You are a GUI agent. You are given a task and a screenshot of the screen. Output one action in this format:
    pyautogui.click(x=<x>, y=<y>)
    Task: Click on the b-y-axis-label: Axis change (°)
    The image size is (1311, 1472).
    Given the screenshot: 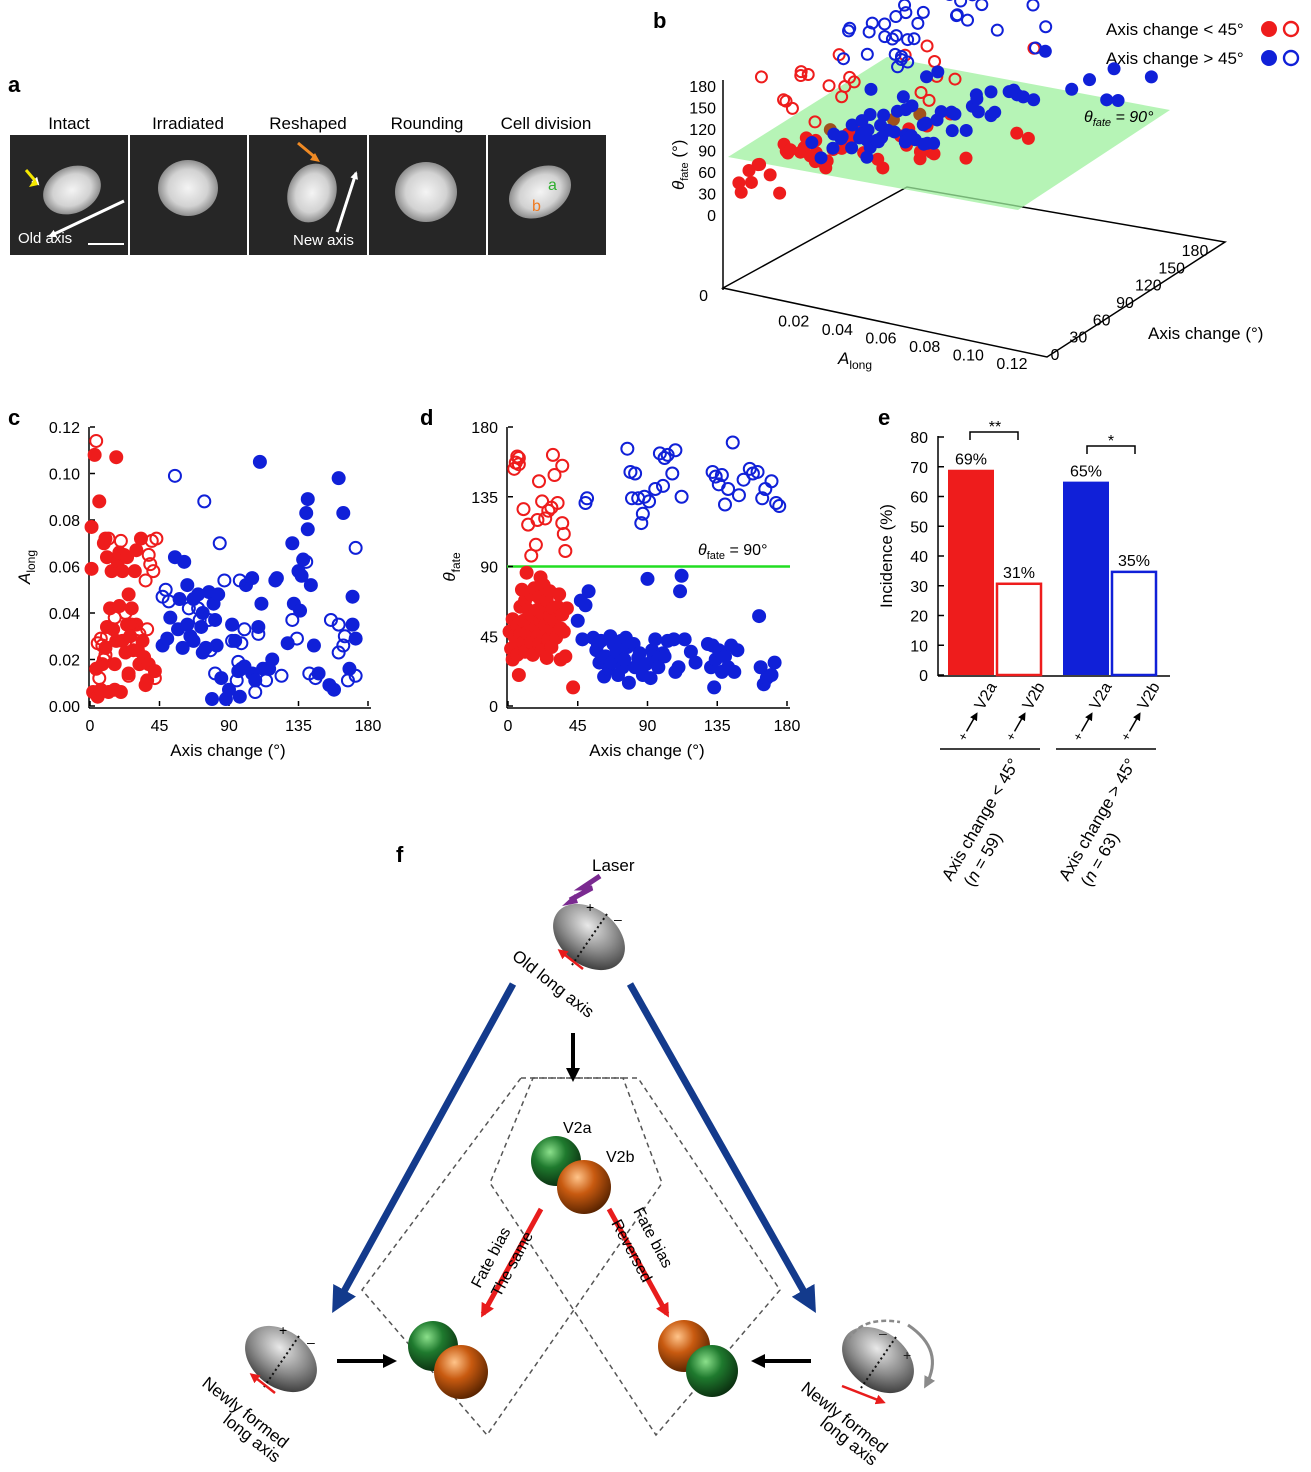 What is the action you would take?
    pyautogui.click(x=1205, y=333)
    